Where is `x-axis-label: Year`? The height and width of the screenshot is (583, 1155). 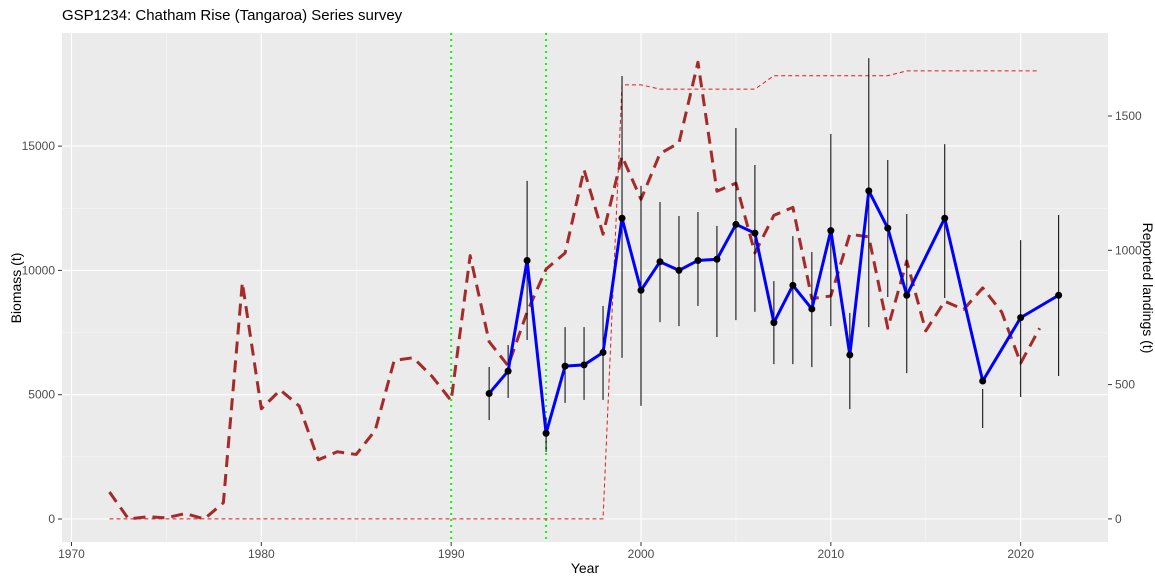
x-axis-label: Year is located at coordinates (585, 568).